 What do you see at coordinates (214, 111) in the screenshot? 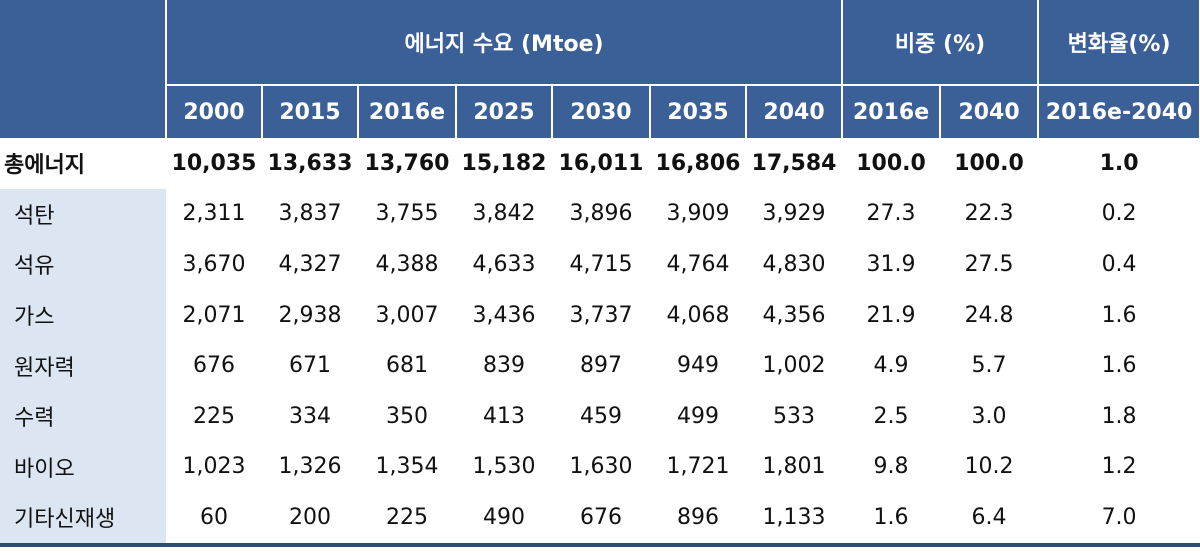
I see `year-header: 2000` at bounding box center [214, 111].